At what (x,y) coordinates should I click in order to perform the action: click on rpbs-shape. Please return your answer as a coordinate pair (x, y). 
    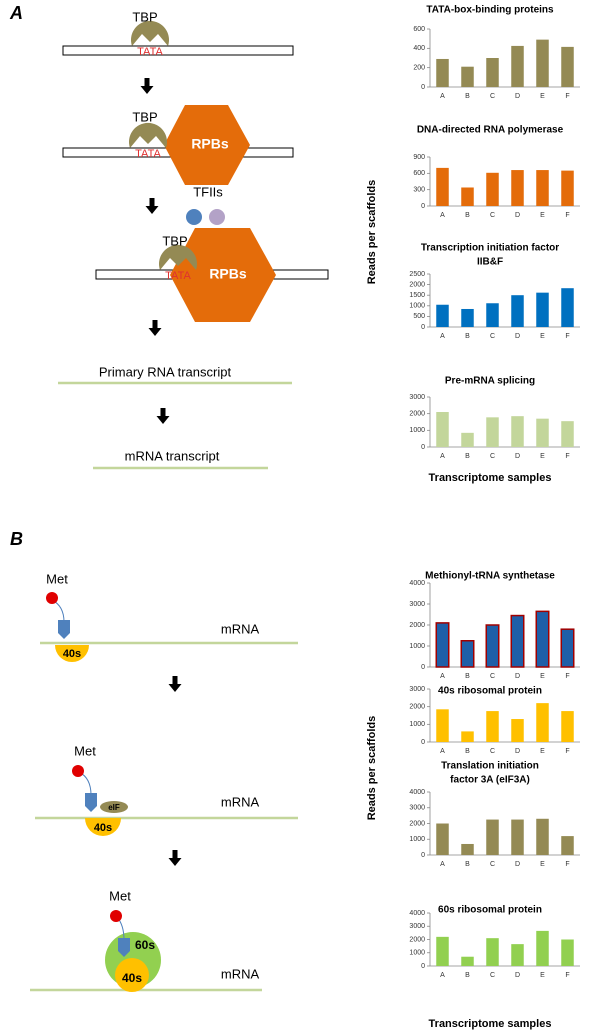
    Looking at the image, I should click on (223, 275).